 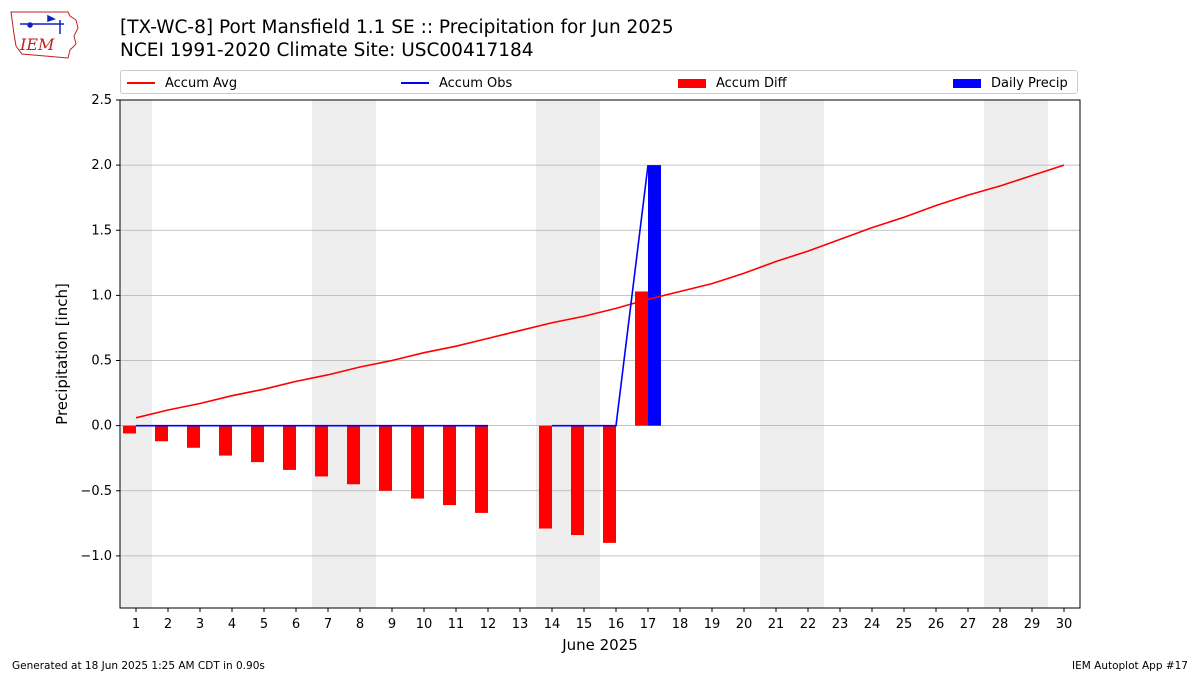 I want to click on x-tick-label-25: 25, so click(x=904, y=624).